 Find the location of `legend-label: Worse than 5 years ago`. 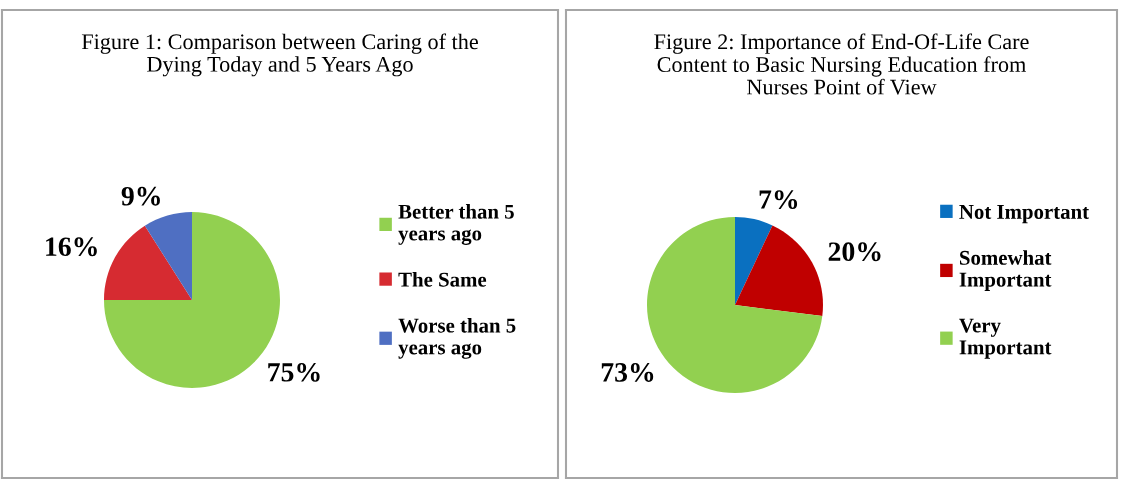

legend-label: Worse than 5 years ago is located at coordinates (457, 338).